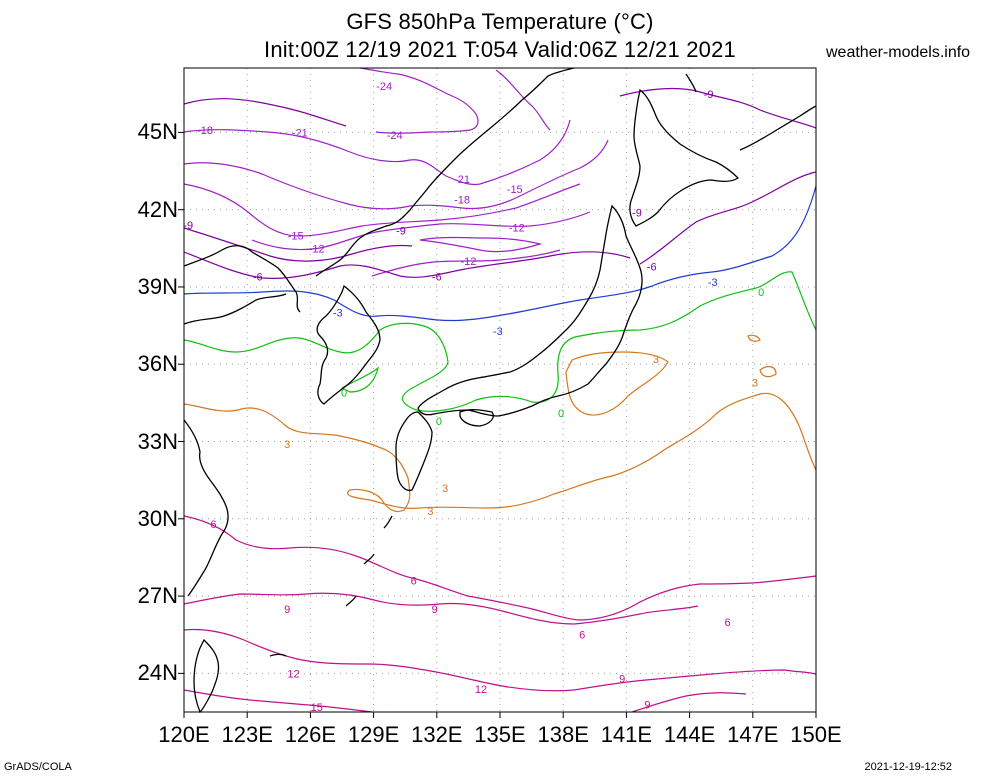 This screenshot has height=779, width=1000. I want to click on coastline-korea, so click(348, 344).